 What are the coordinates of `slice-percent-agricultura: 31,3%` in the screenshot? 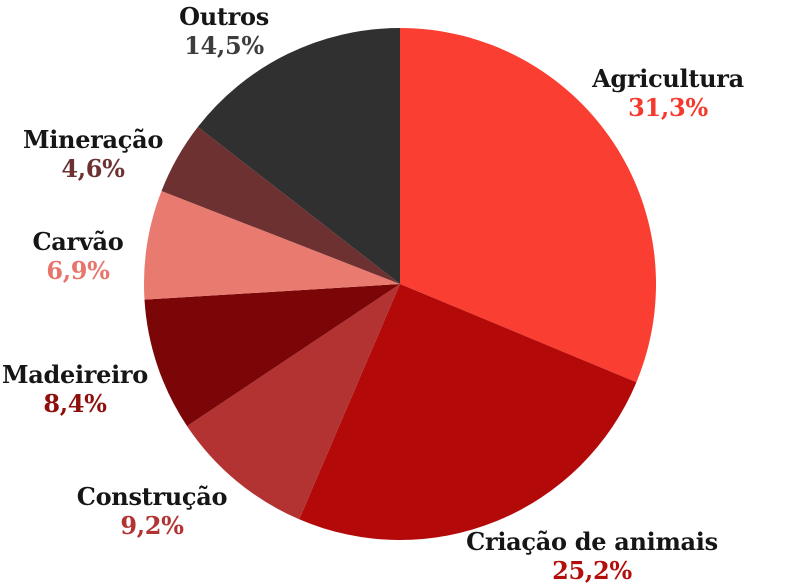 It's located at (668, 107).